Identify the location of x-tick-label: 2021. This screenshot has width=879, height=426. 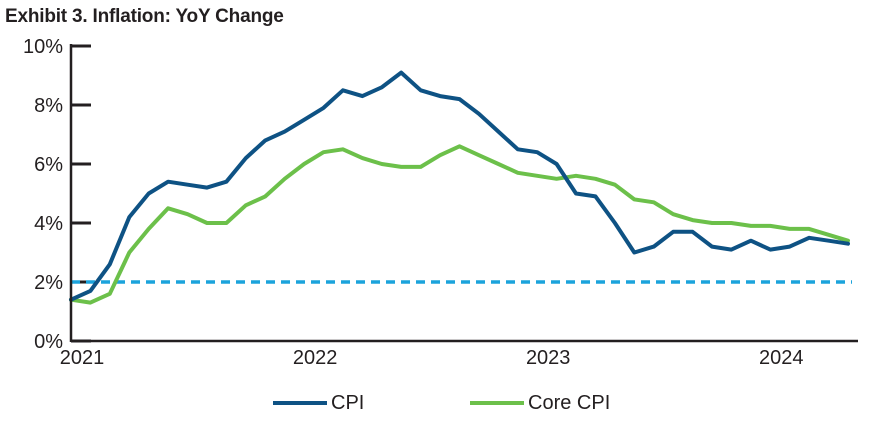
(82, 358).